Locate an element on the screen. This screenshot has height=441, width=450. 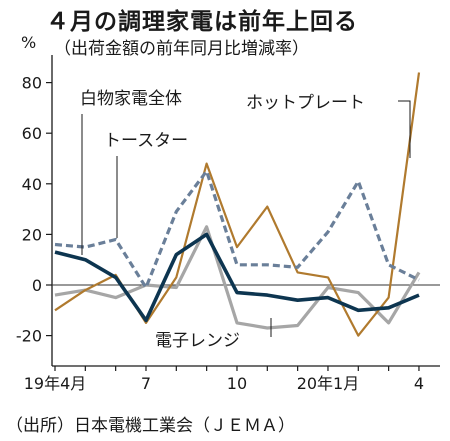
series-label-toaster: トースター is located at coordinates (146, 141).